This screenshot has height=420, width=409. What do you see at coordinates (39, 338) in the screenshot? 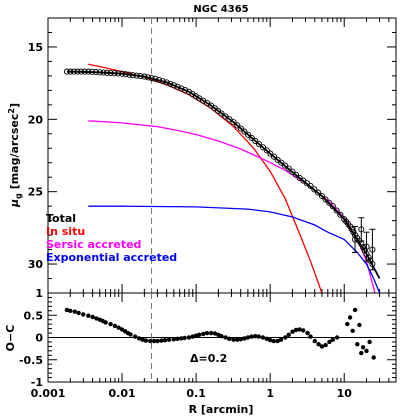
I see `y-tick-label: 0` at bounding box center [39, 338].